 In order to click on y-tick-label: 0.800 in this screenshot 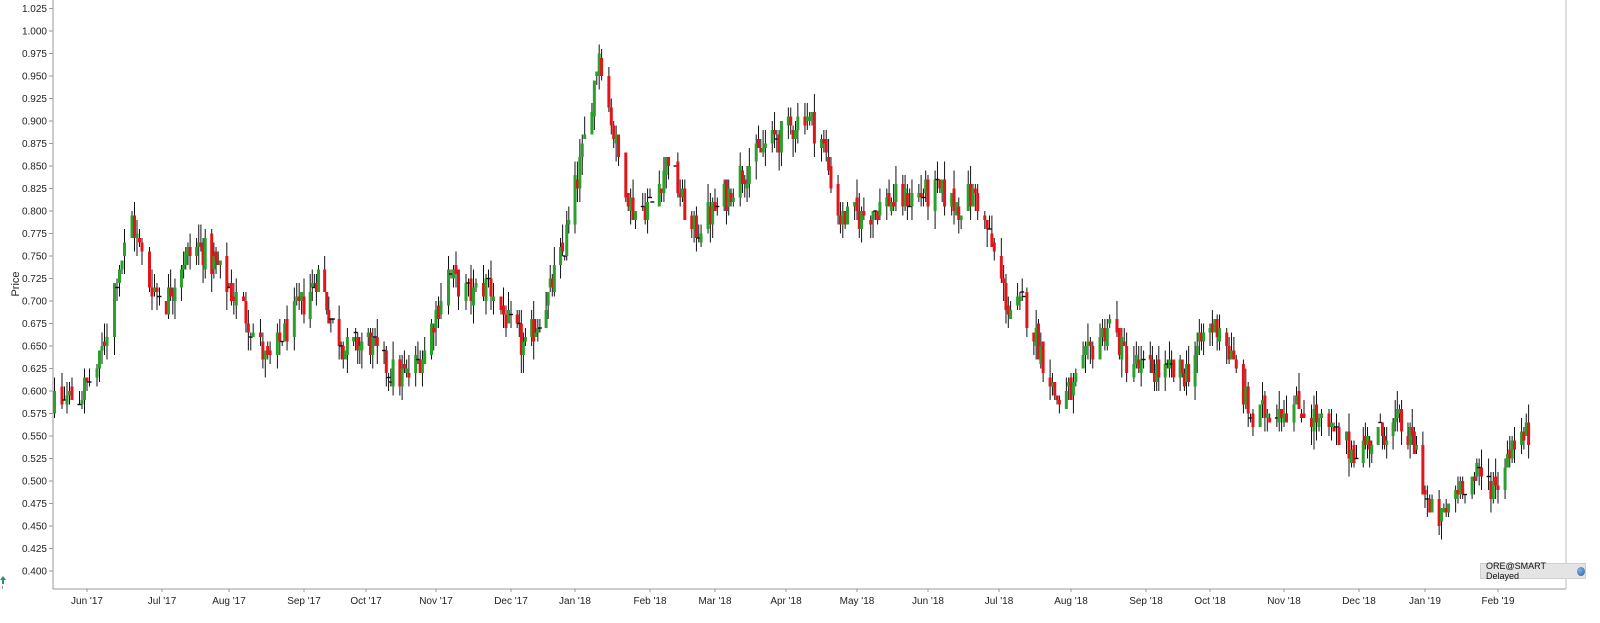, I will do `click(34, 212)`.